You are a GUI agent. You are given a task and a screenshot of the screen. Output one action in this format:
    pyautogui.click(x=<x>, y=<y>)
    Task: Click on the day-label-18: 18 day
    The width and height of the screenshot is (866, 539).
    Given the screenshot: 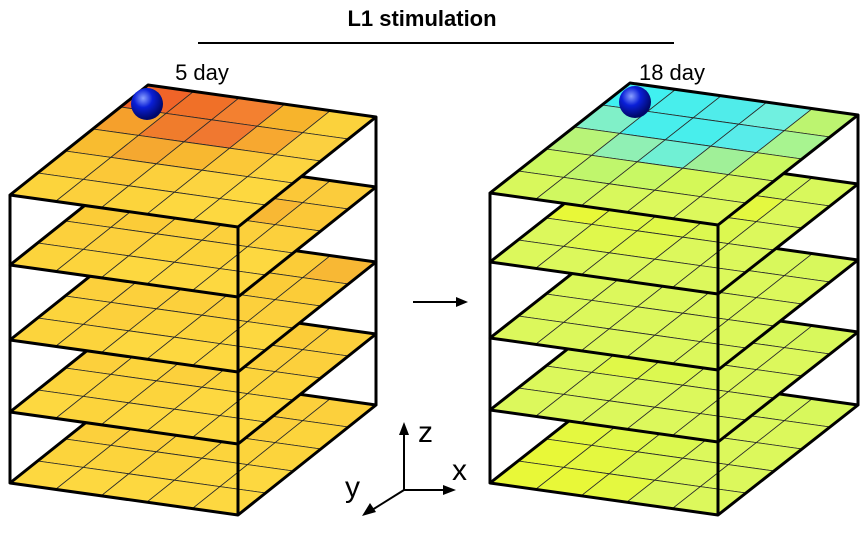 What is the action you would take?
    pyautogui.click(x=672, y=72)
    